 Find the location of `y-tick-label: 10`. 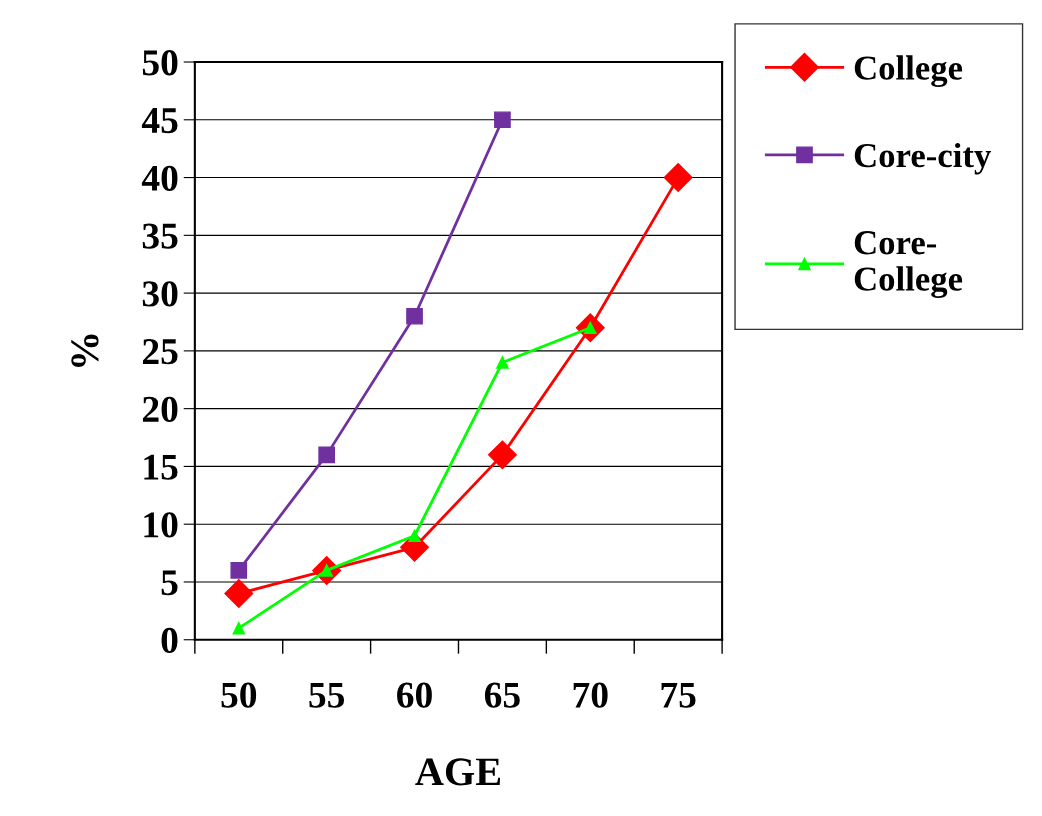

y-tick-label: 10 is located at coordinates (161, 525).